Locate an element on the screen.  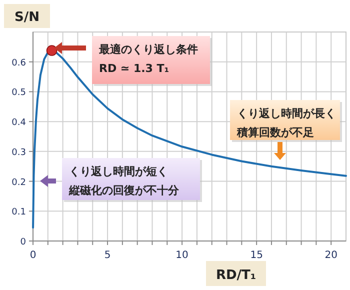
annotation: 積算回数が不足 is located at coordinates (275, 132).